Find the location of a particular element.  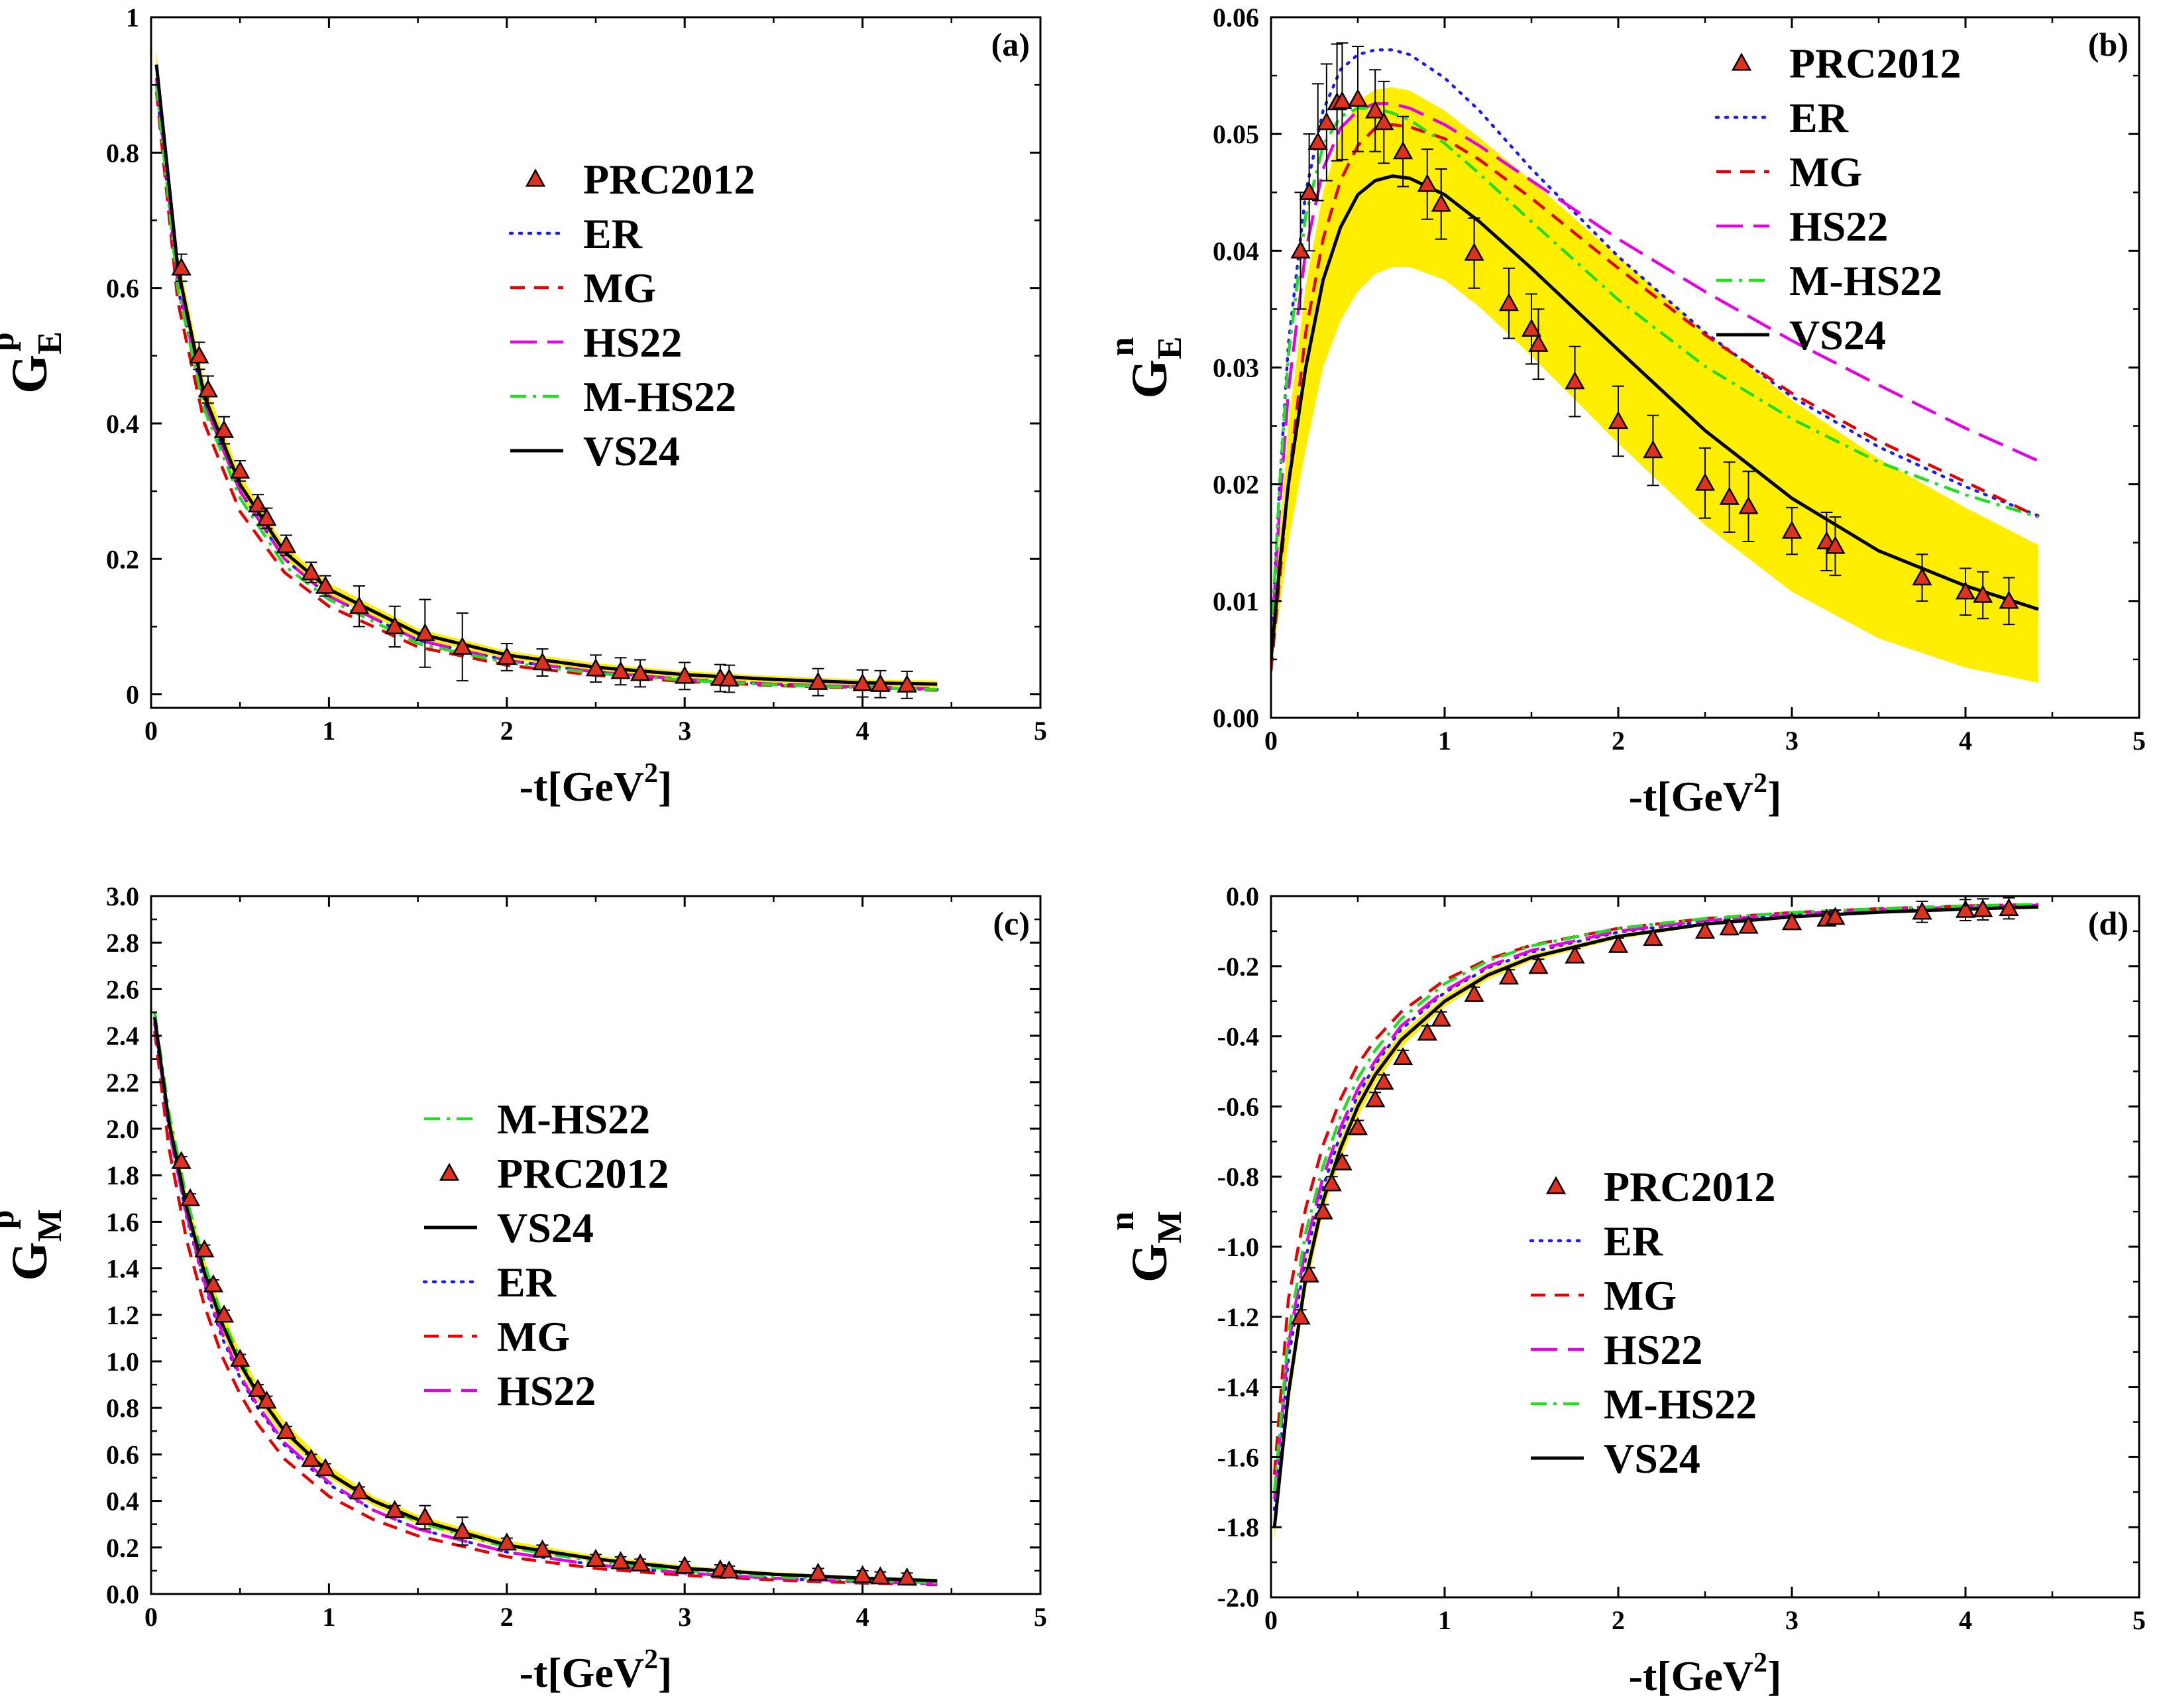

x-axis-label-sup: 2 is located at coordinates (1760, 1663).